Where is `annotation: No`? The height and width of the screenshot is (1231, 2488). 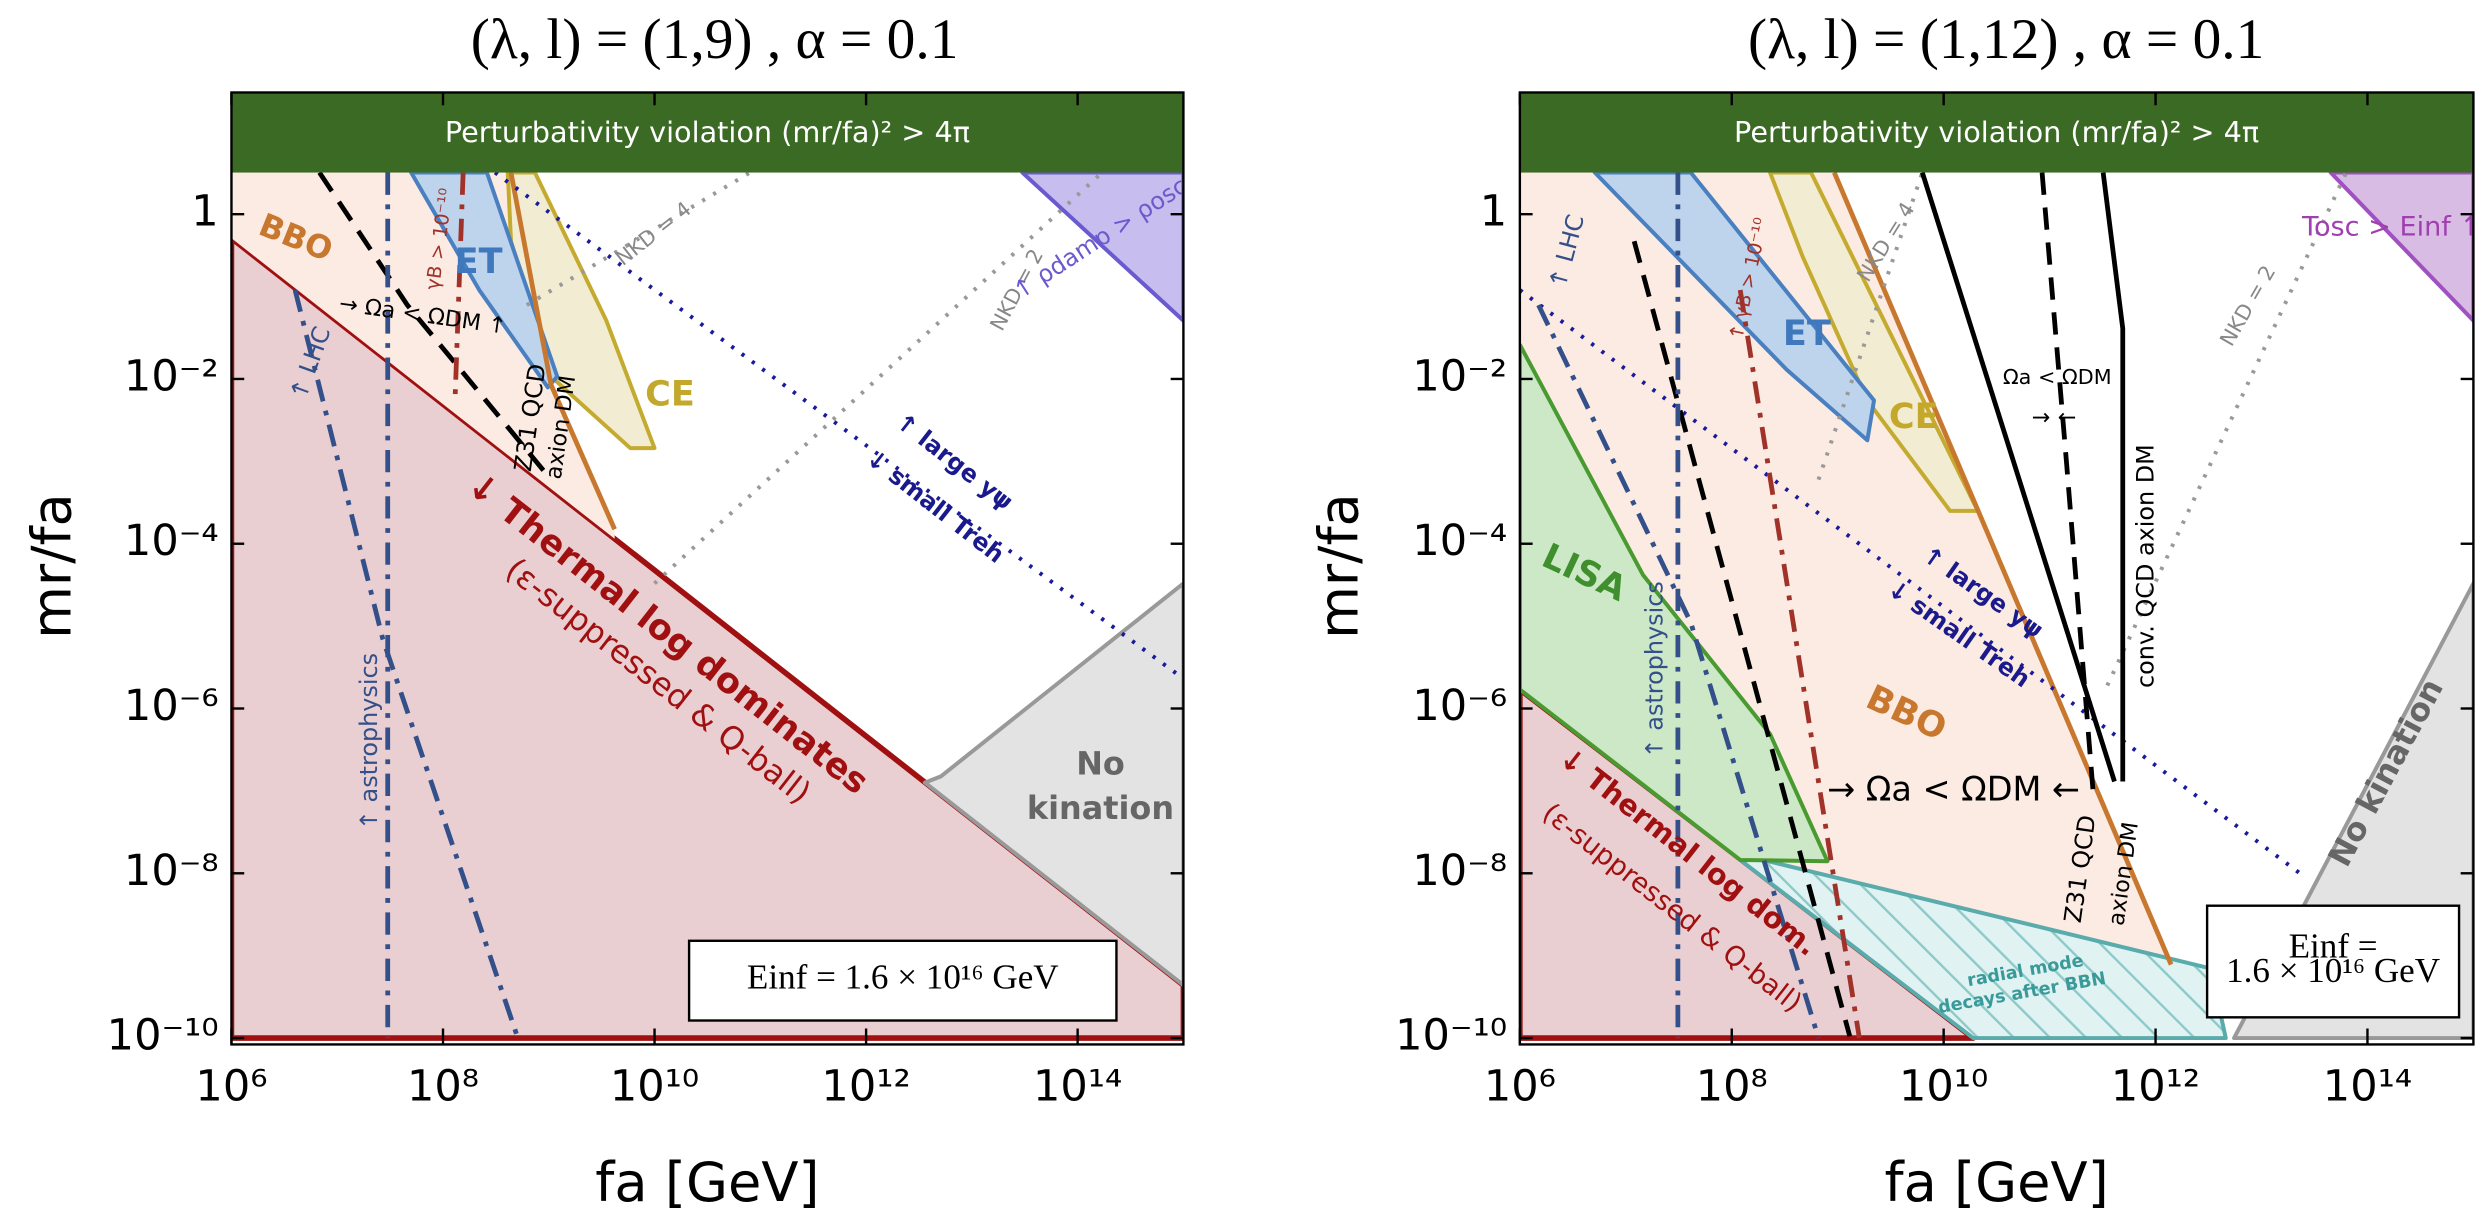 annotation: No is located at coordinates (1100, 763).